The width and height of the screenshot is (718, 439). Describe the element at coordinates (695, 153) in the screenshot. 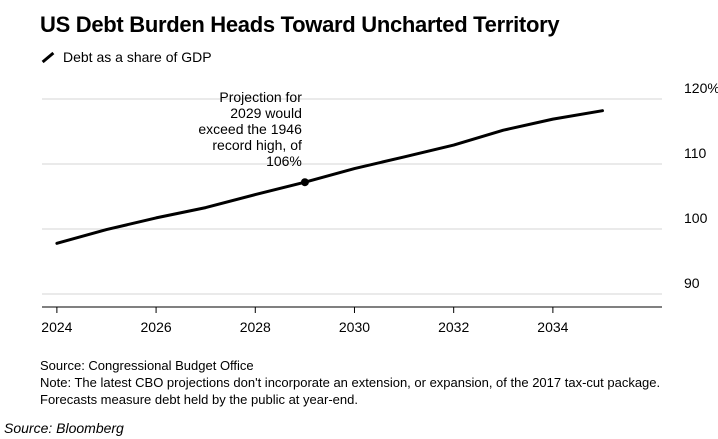

I see `y-tick-label: 110` at that location.